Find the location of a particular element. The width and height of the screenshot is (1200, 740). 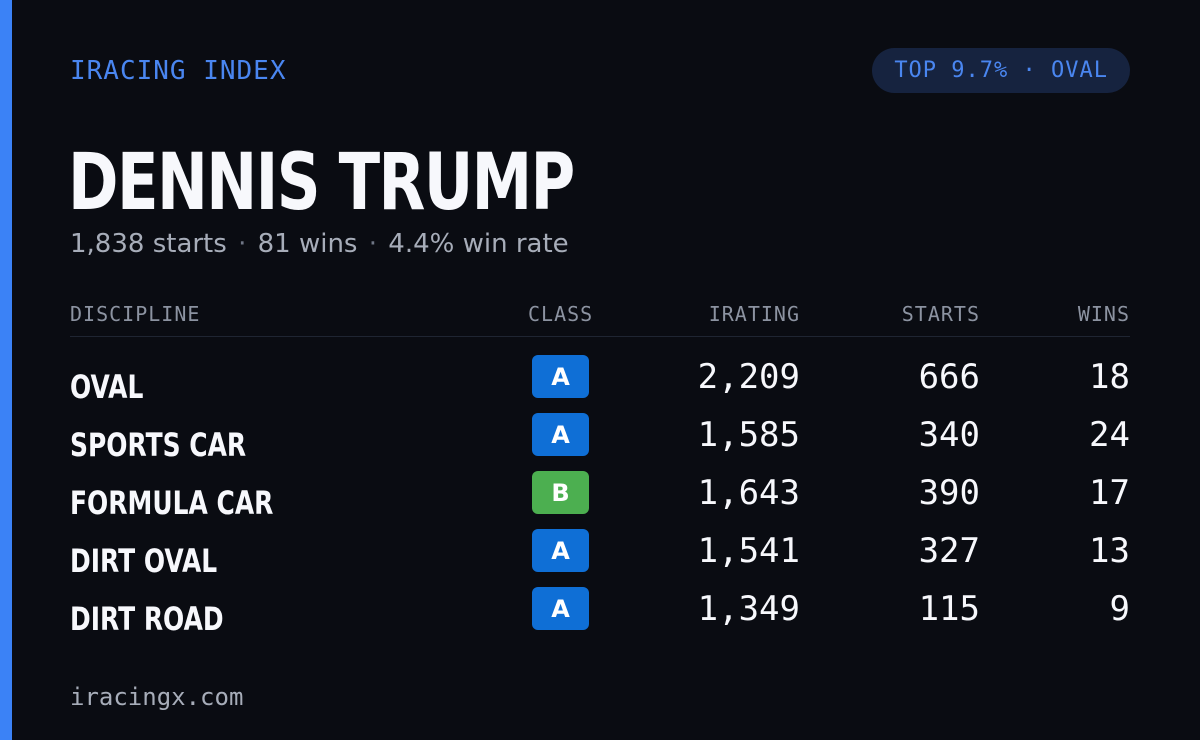

irating-value: 1,643 is located at coordinates (748, 493).